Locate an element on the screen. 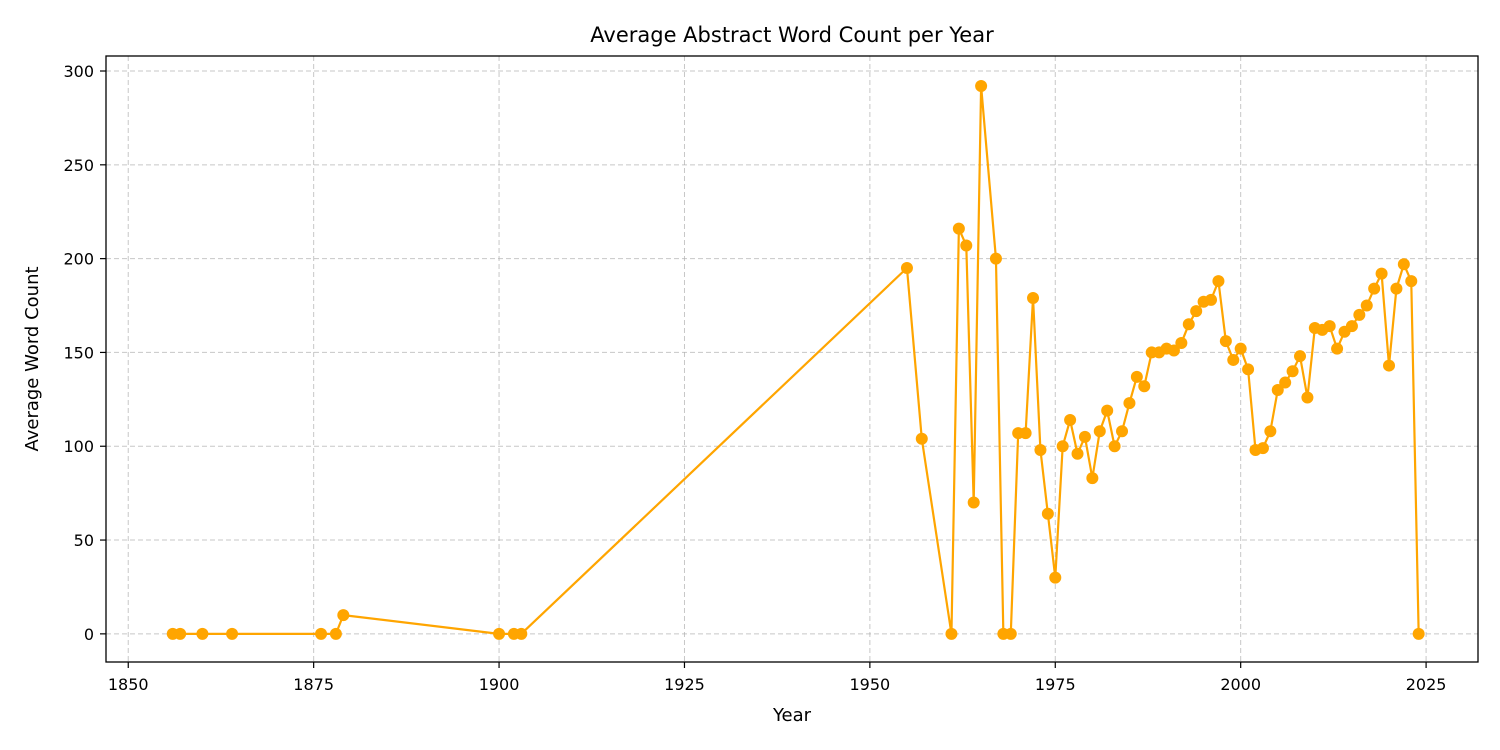 This screenshot has width=1500, height=750. y-tick-label: 300 is located at coordinates (78, 71).